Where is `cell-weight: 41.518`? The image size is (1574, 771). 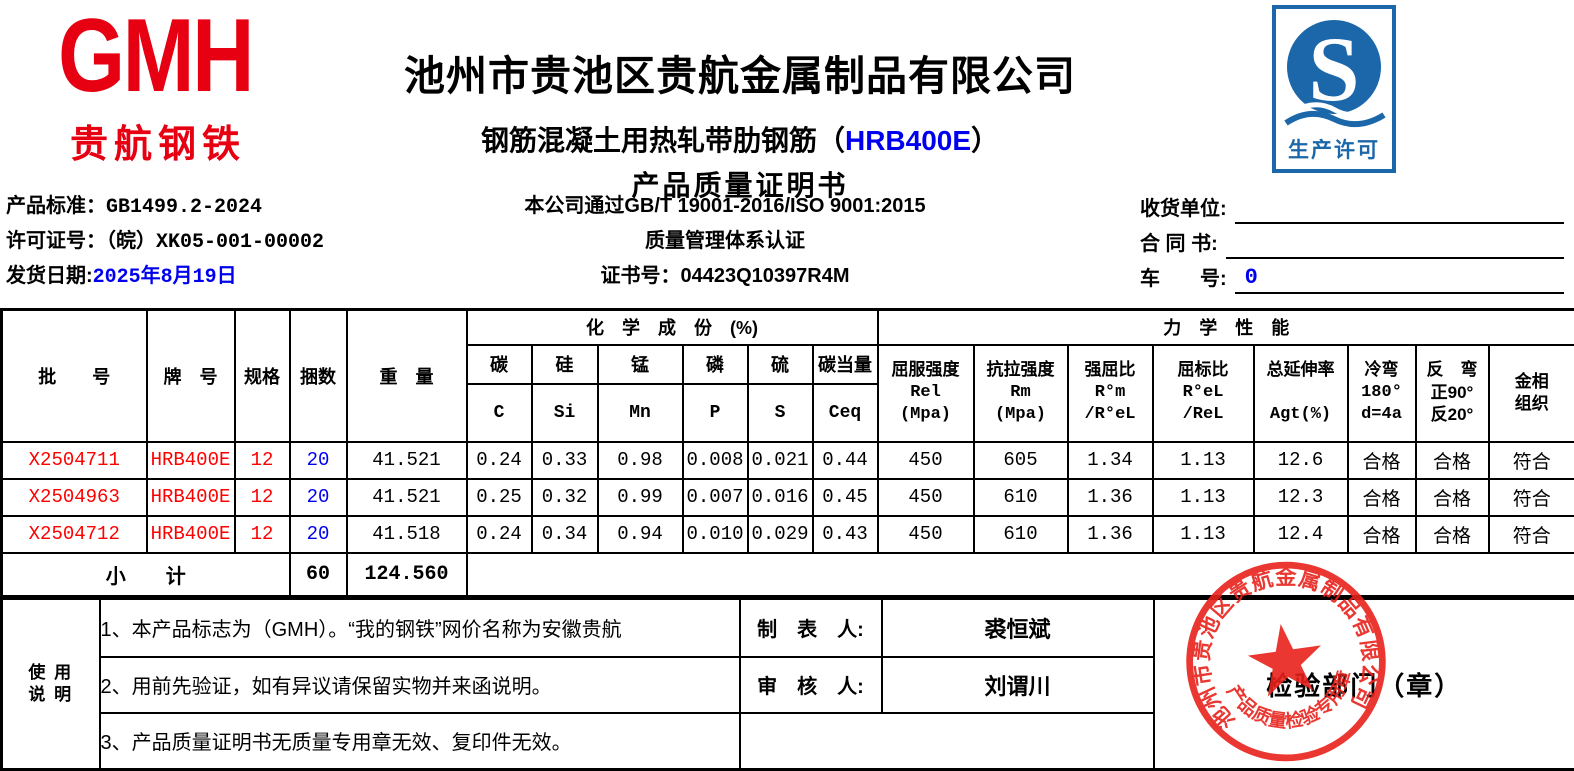 cell-weight: 41.518 is located at coordinates (406, 534).